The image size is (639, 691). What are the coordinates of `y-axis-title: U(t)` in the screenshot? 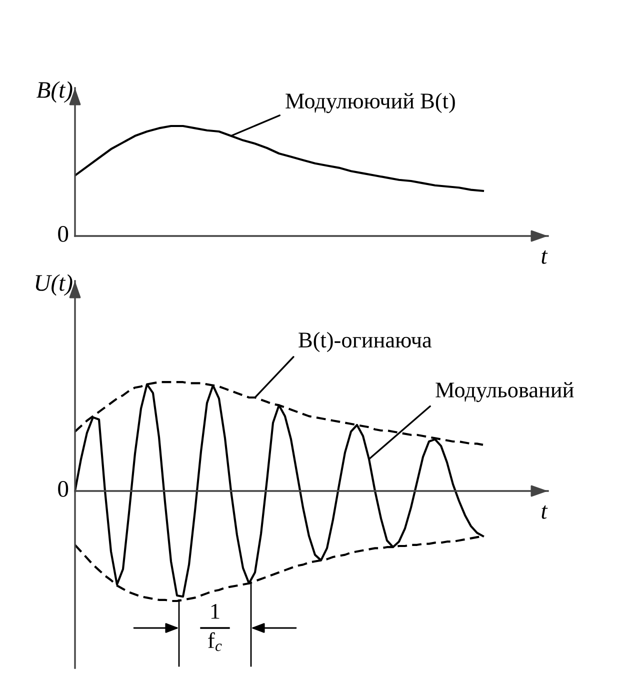 It's located at (54, 285).